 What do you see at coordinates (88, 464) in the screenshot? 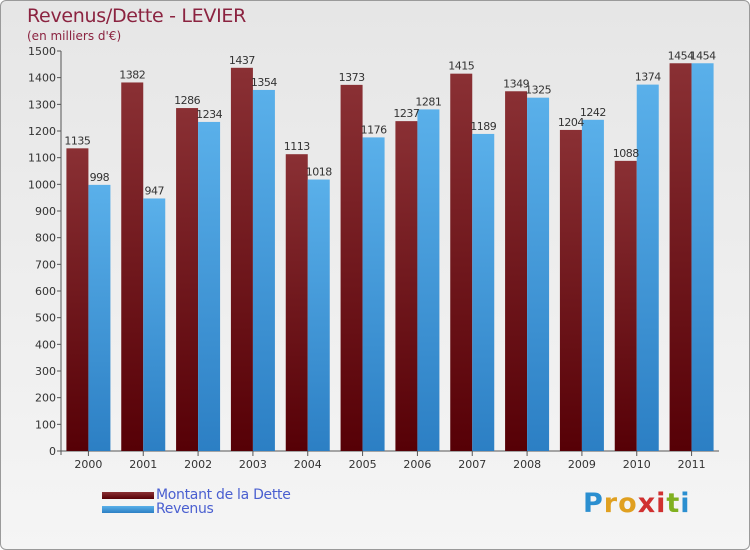
I see `x-tick-label: 2000` at bounding box center [88, 464].